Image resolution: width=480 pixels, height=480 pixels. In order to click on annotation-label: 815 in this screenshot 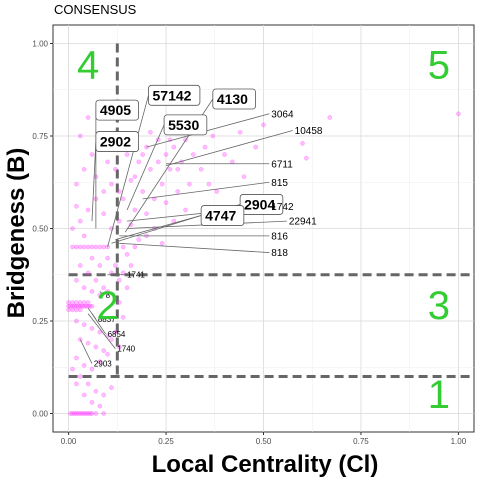, I will do `click(279, 183)`.